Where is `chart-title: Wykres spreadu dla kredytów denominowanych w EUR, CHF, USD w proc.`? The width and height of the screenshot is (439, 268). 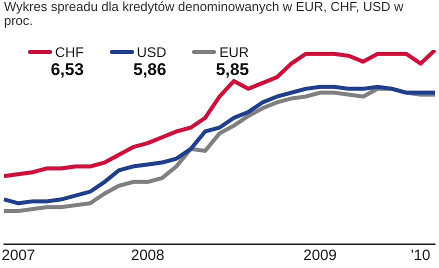
chart-title: Wykres spreadu dla kredytów denominowanych w EUR, CHF, USD w proc. is located at coordinates (204, 14).